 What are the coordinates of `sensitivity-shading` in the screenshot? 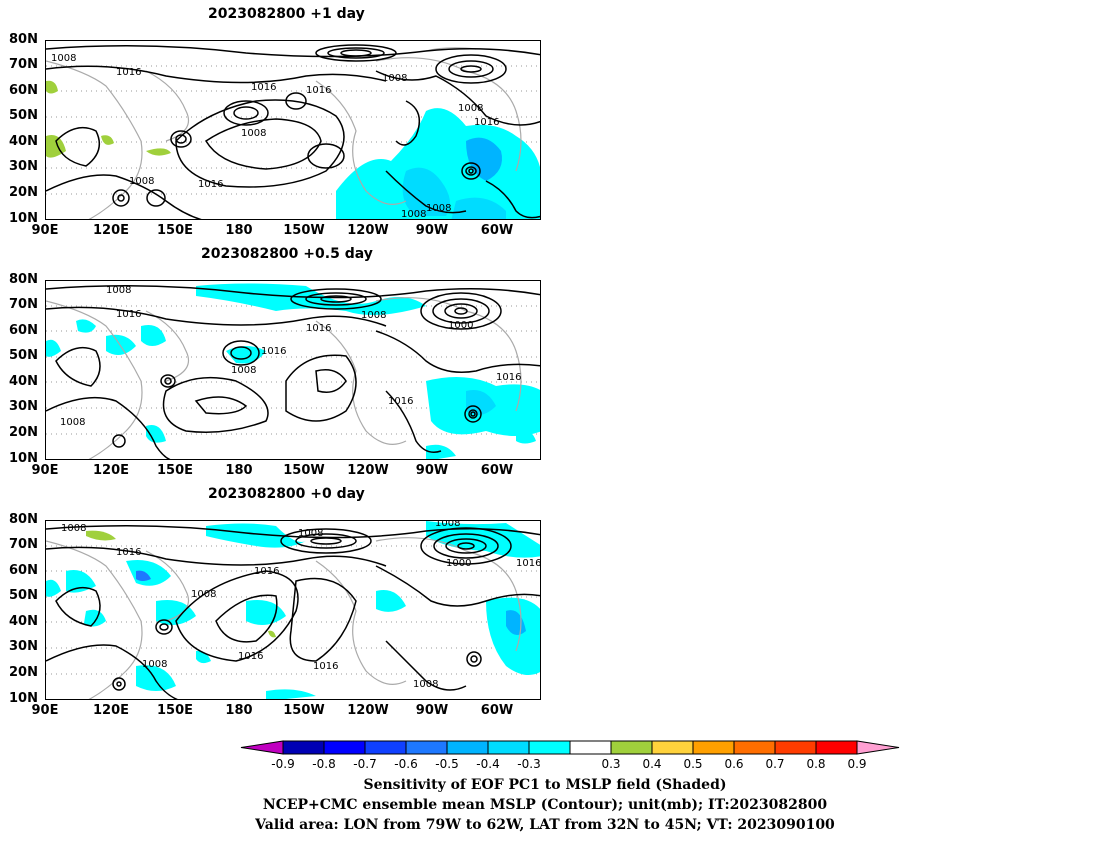 It's located at (293, 371).